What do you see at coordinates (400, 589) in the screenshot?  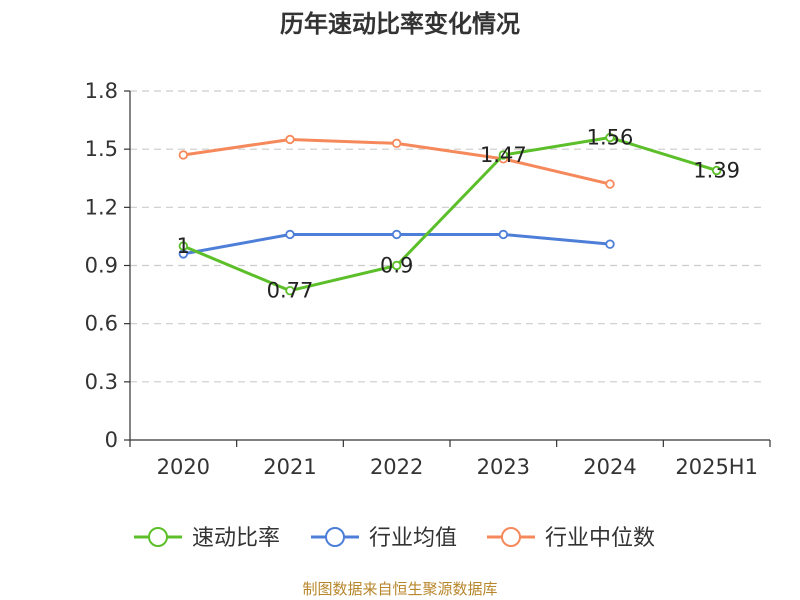 I see `source-note: 制图数据来自恒生聚源数据库` at bounding box center [400, 589].